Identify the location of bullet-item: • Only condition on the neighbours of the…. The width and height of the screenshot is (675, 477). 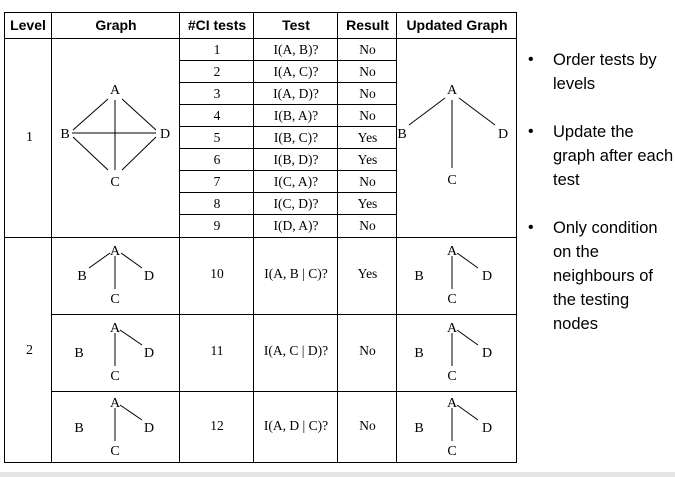
(601, 276).